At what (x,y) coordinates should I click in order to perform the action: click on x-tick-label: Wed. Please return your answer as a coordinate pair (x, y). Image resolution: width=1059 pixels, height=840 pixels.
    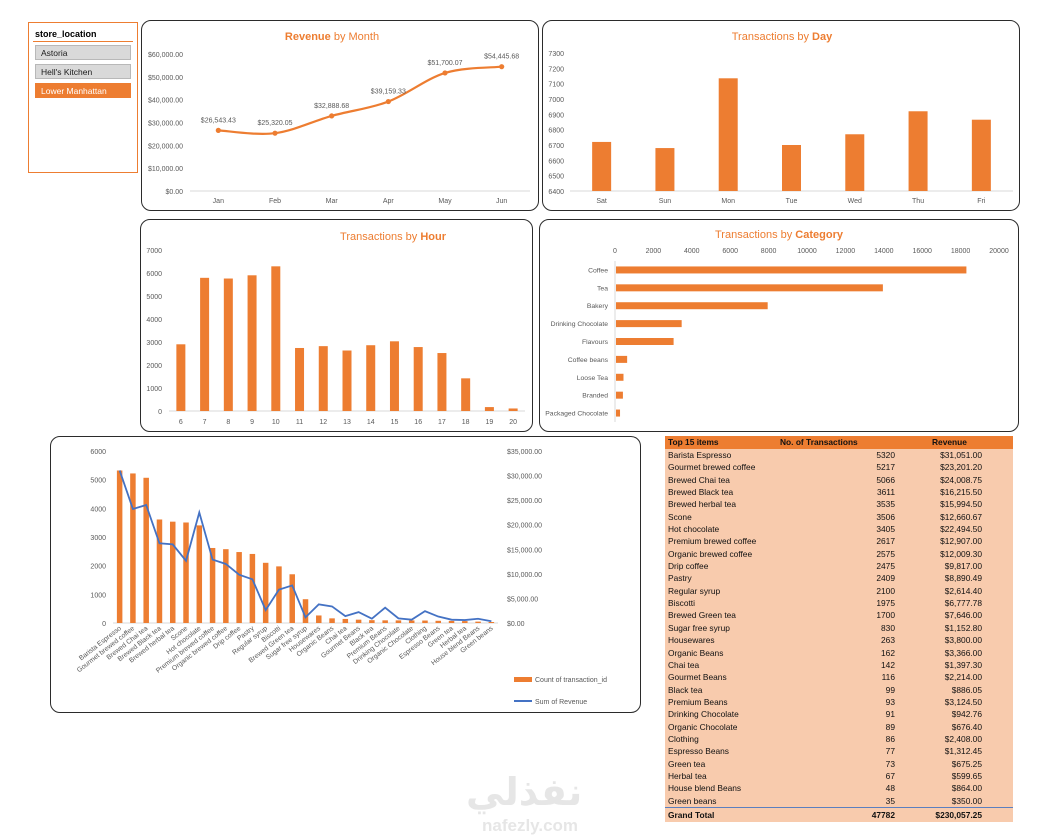
    Looking at the image, I should click on (855, 201).